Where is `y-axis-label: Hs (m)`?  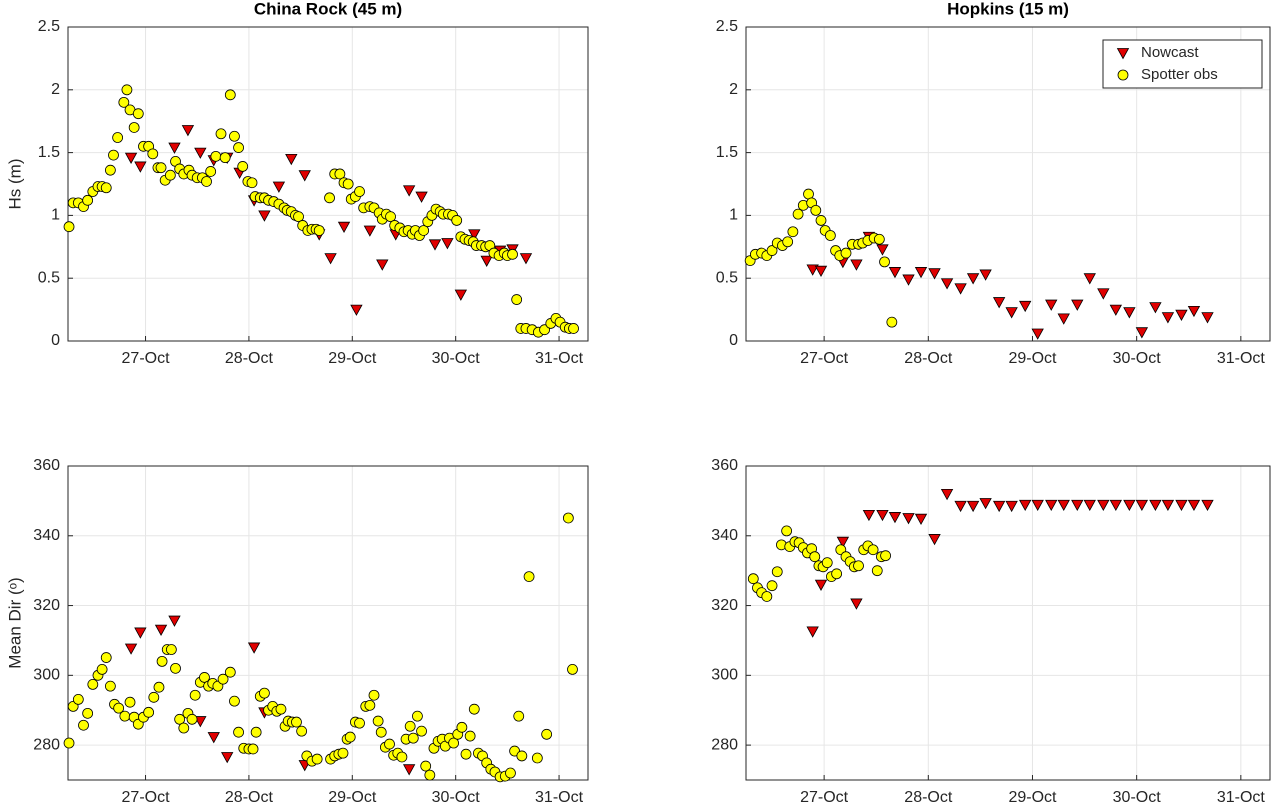
y-axis-label: Hs (m) is located at coordinates (14, 184).